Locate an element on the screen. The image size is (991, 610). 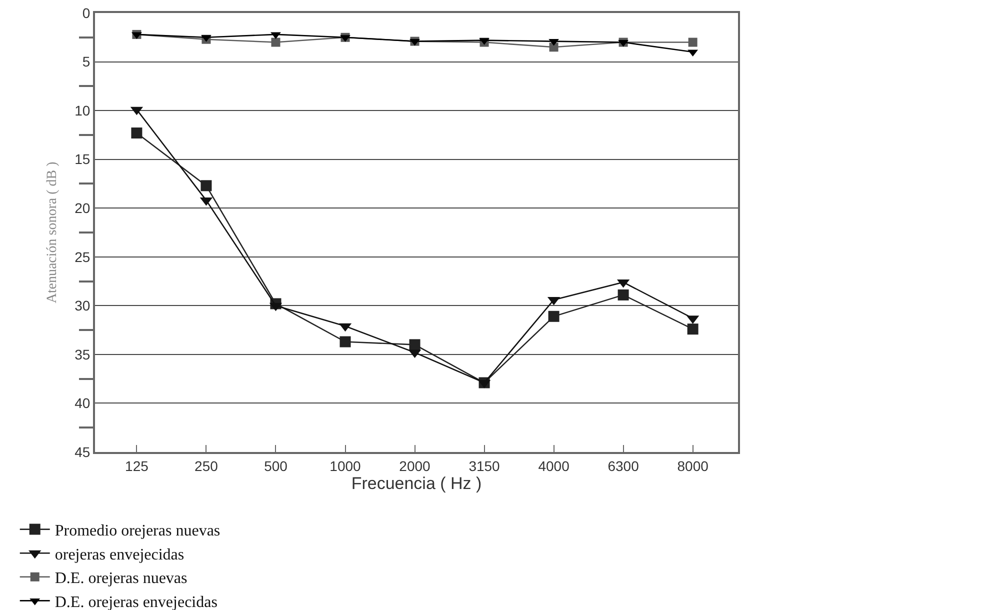
x-tick-label: 8000 is located at coordinates (693, 466).